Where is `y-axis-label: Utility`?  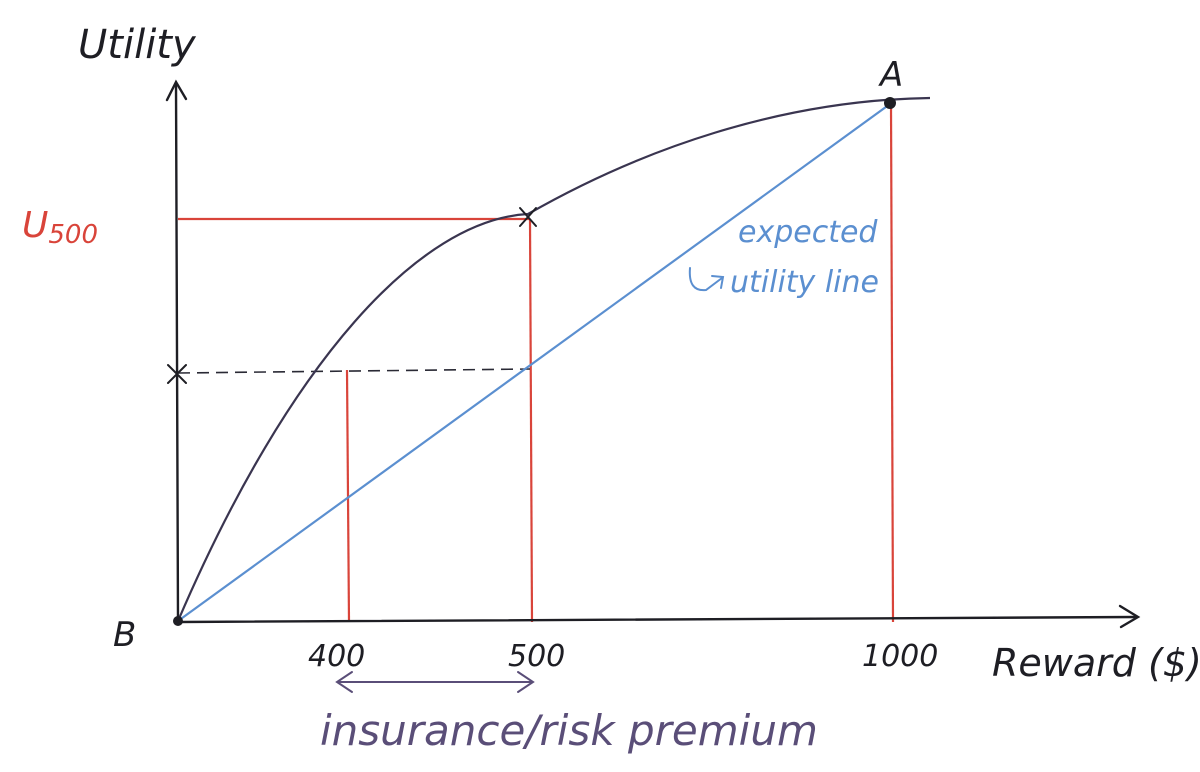 y-axis-label: Utility is located at coordinates (137, 45).